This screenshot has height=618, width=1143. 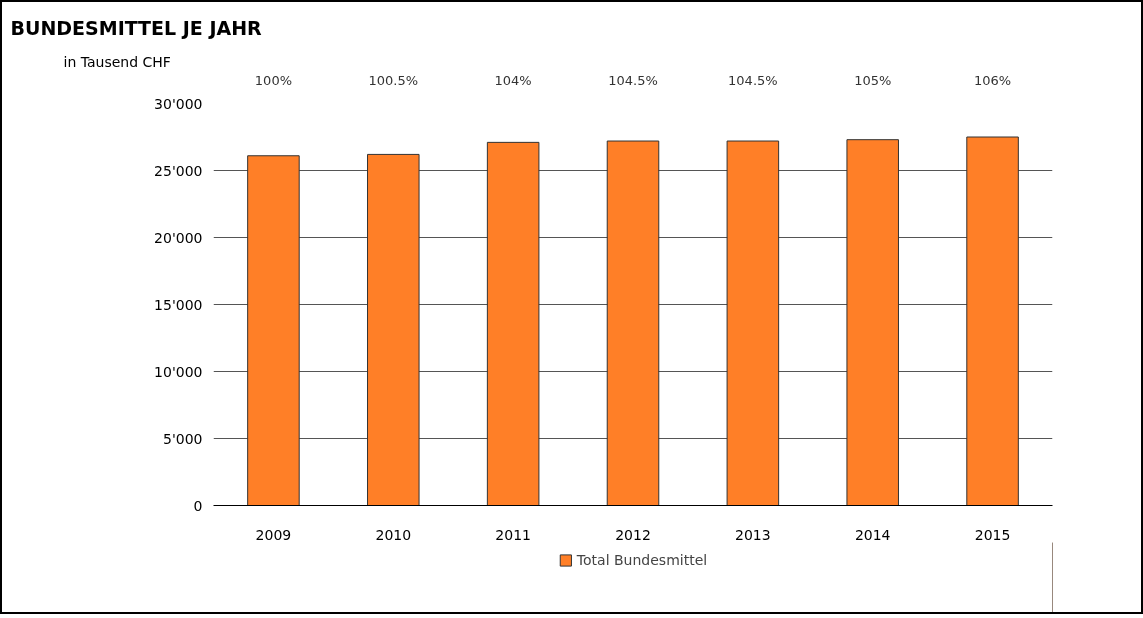 What do you see at coordinates (873, 80) in the screenshot?
I see `text: 105%` at bounding box center [873, 80].